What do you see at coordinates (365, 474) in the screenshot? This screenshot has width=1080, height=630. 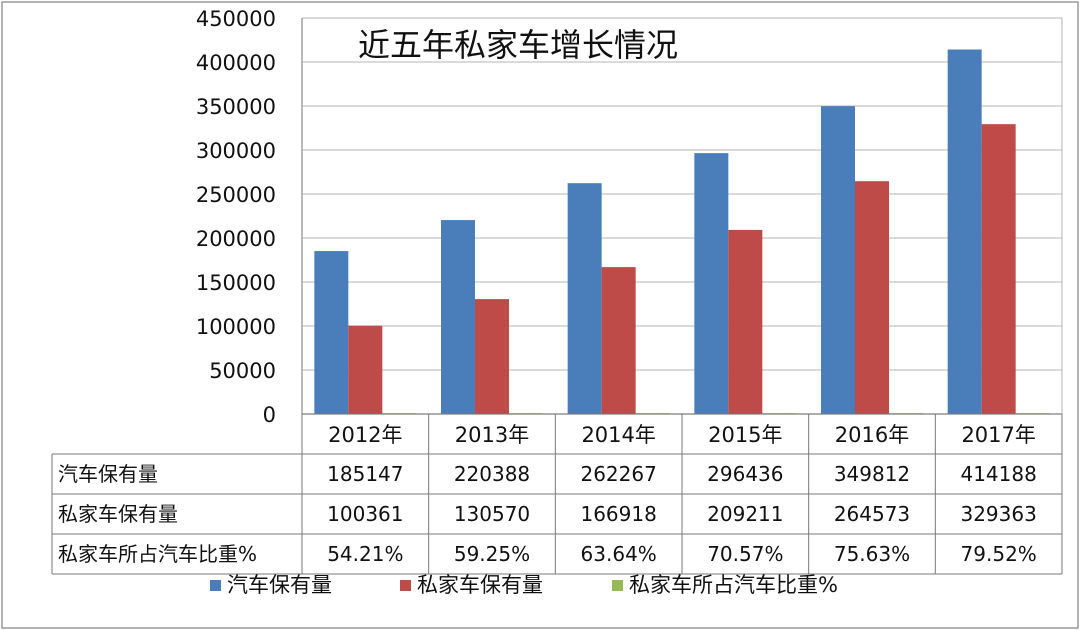 I see `table-cell: 185147` at bounding box center [365, 474].